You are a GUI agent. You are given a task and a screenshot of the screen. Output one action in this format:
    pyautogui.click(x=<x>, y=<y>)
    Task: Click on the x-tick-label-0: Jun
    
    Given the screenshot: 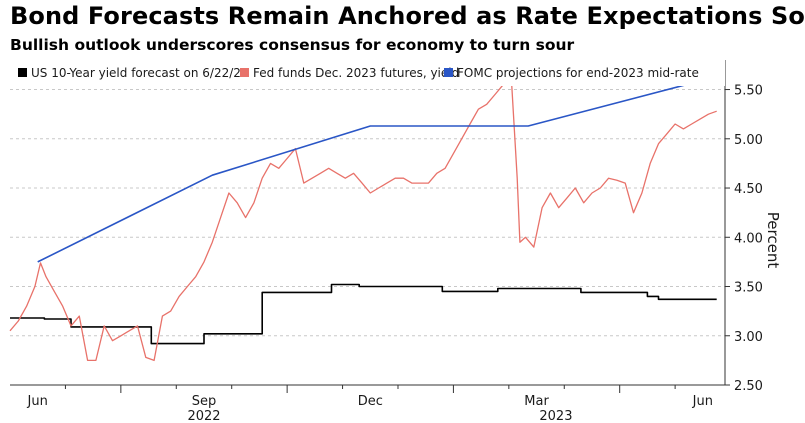 What is the action you would take?
    pyautogui.click(x=37, y=401)
    